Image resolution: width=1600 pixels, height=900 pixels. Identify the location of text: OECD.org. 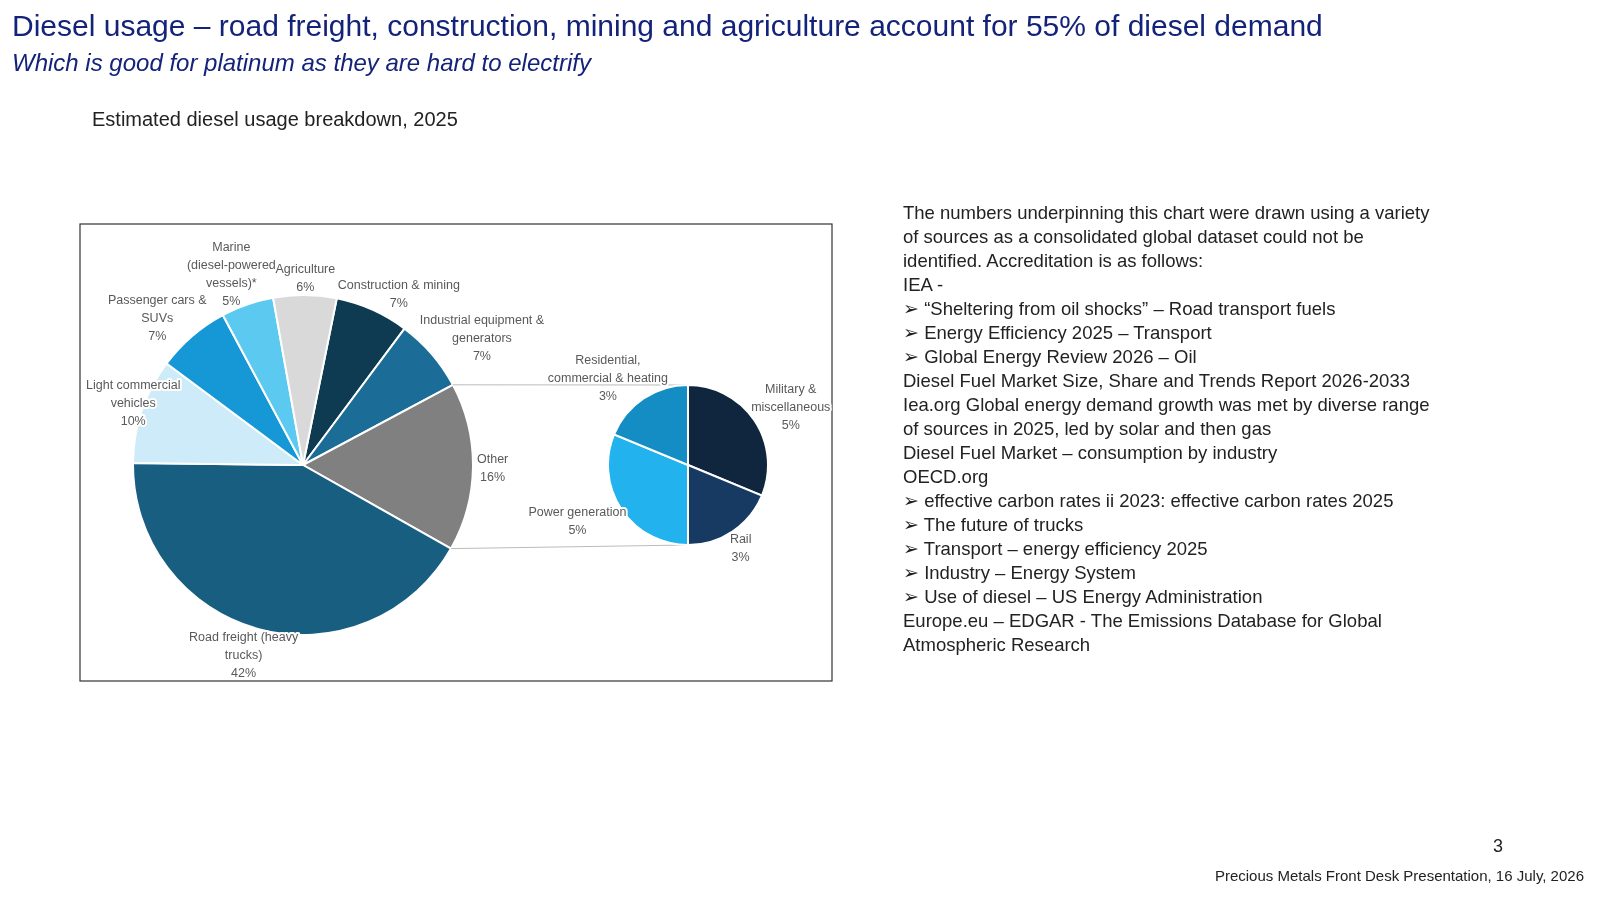
(946, 476).